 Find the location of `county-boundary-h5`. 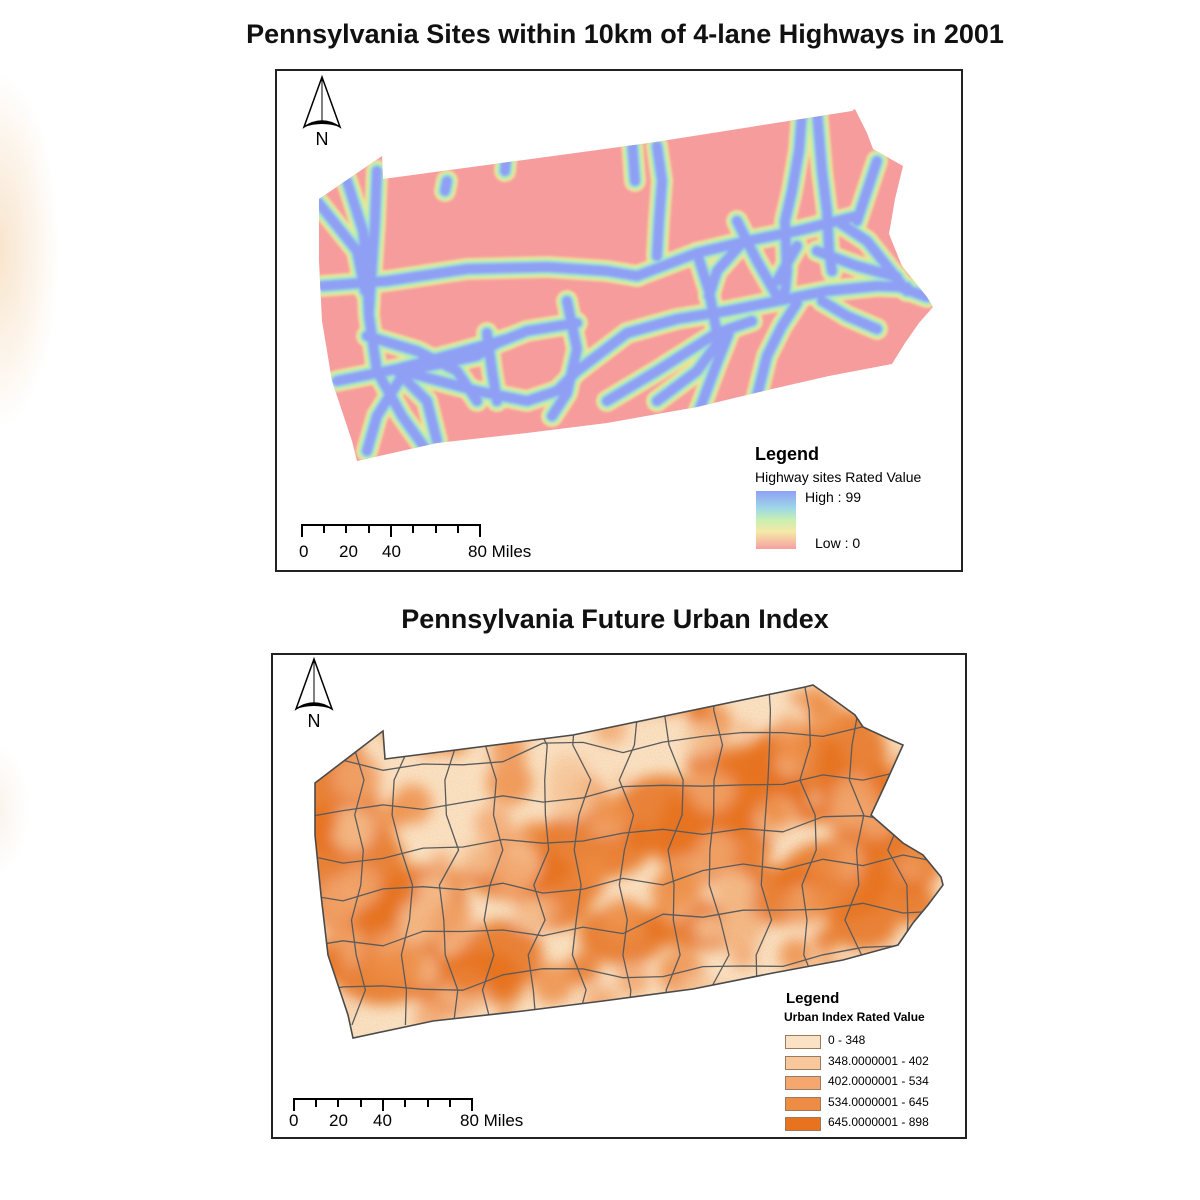

county-boundary-h5 is located at coordinates (629, 925).